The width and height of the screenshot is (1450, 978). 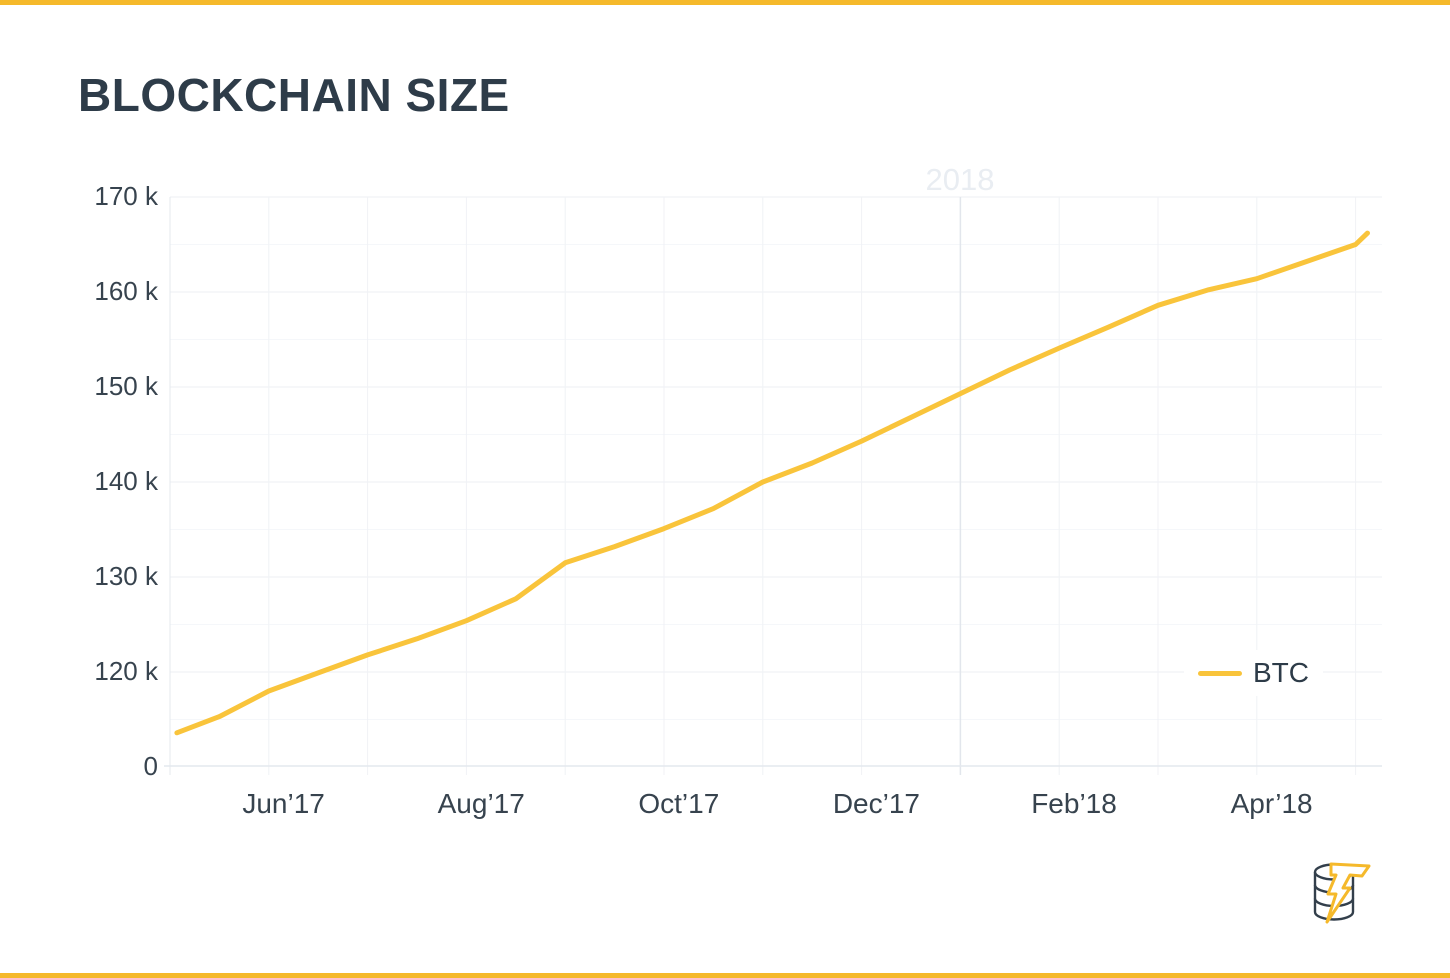 I want to click on x-tick-label: Aug’17, so click(x=481, y=803).